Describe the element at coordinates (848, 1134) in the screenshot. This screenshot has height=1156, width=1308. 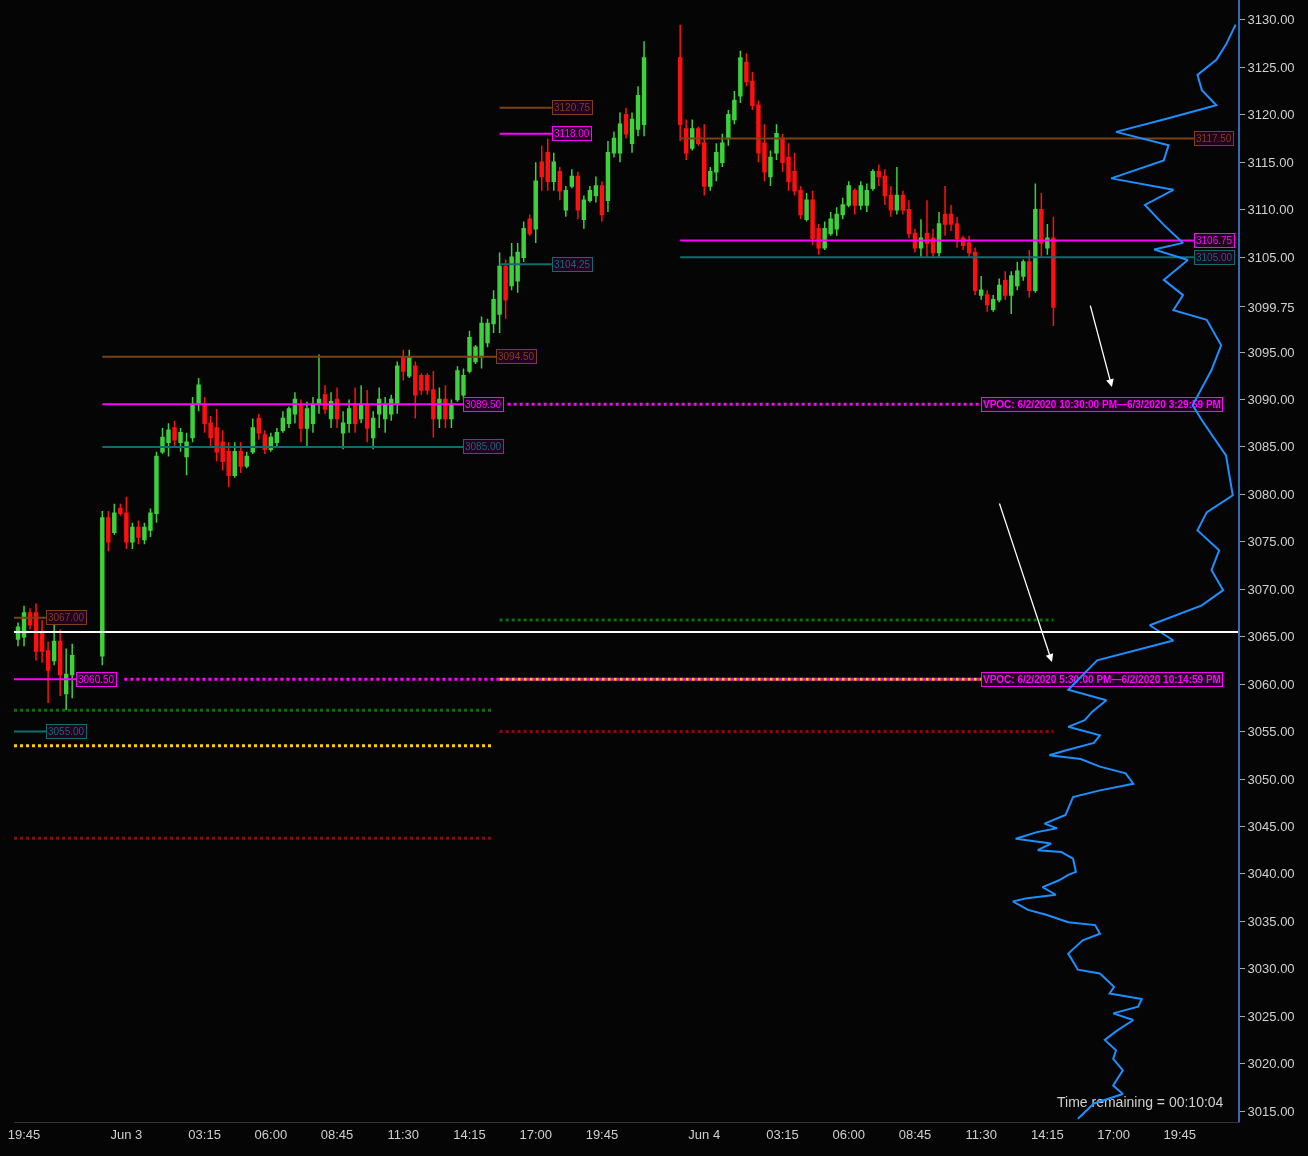
I see `x-tick-label: 06:00` at that location.